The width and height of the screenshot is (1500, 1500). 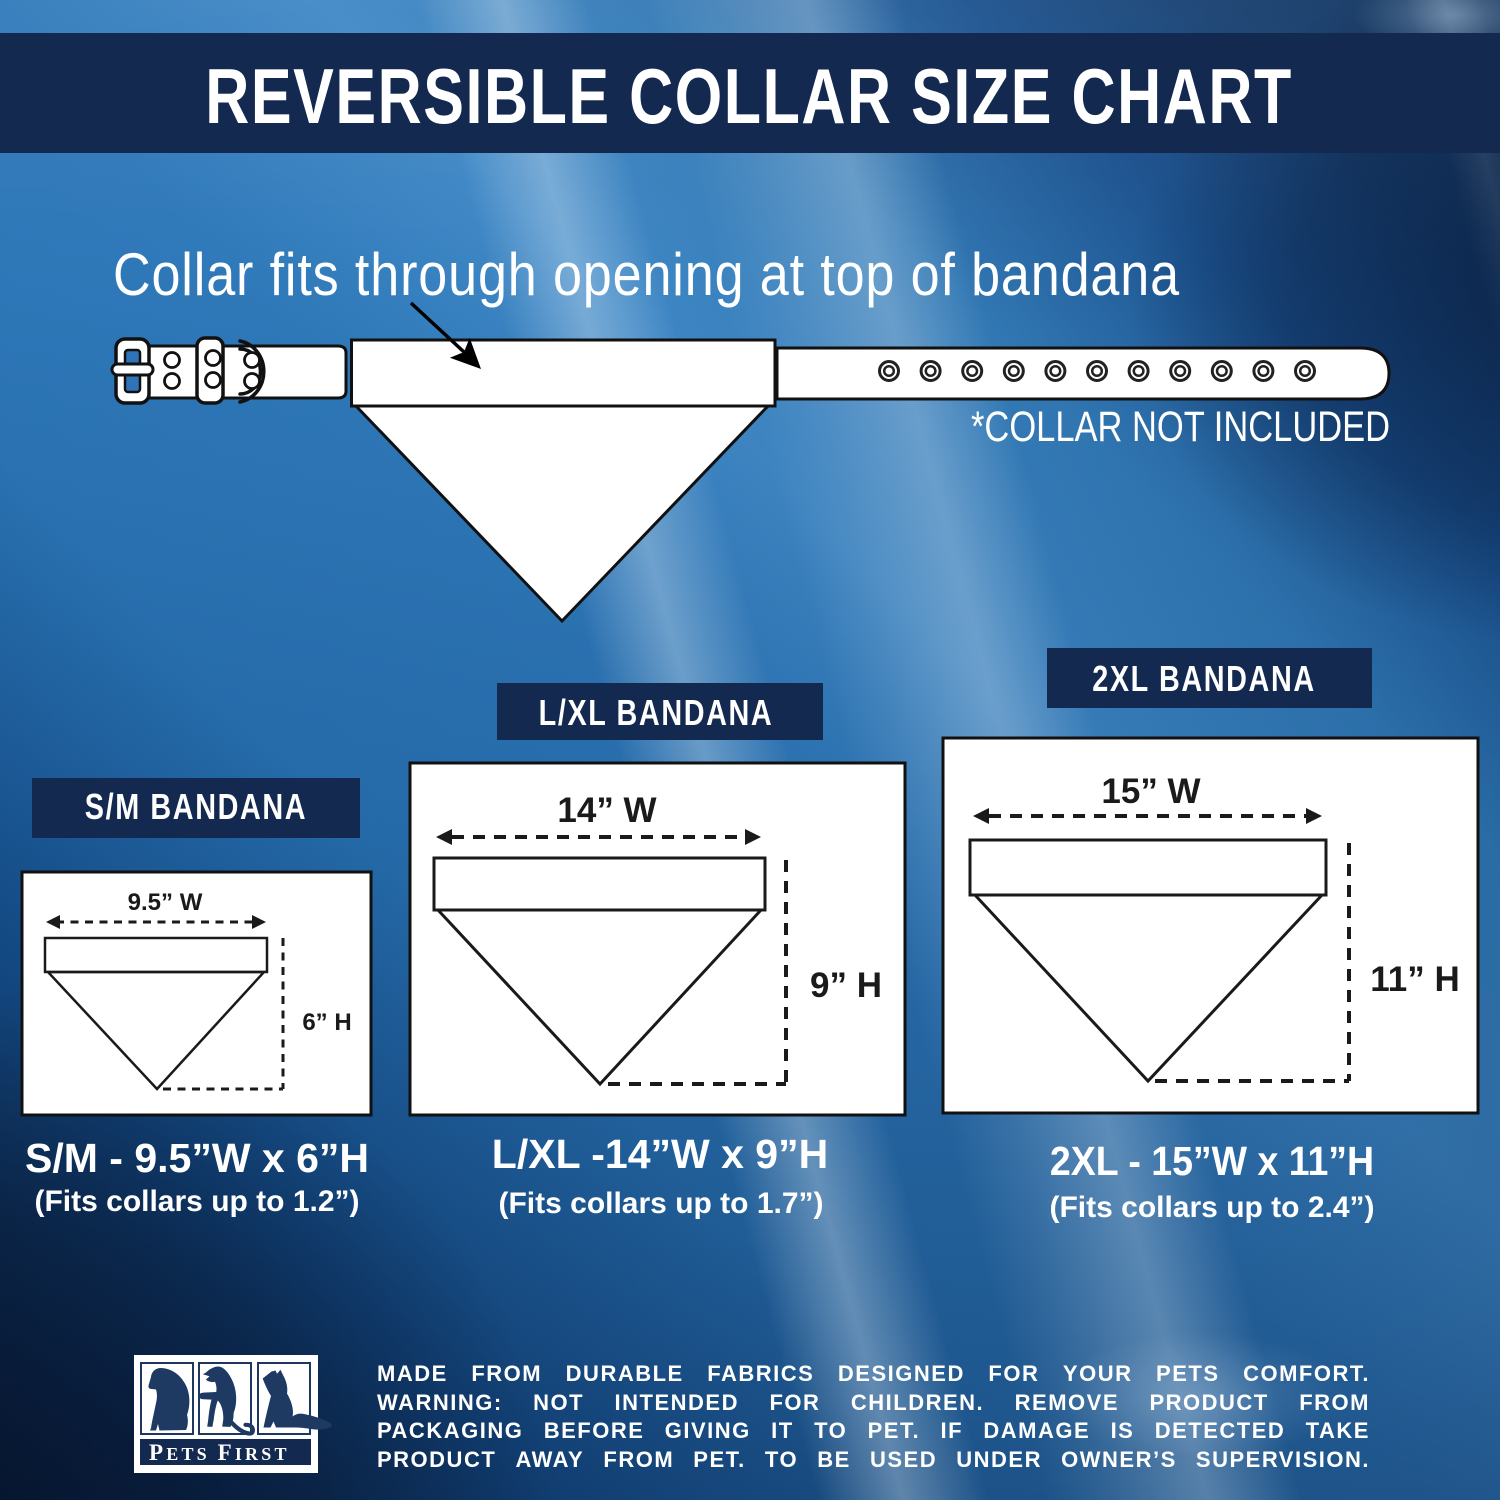 I want to click on svg-text: 15” W, so click(x=1150, y=791).